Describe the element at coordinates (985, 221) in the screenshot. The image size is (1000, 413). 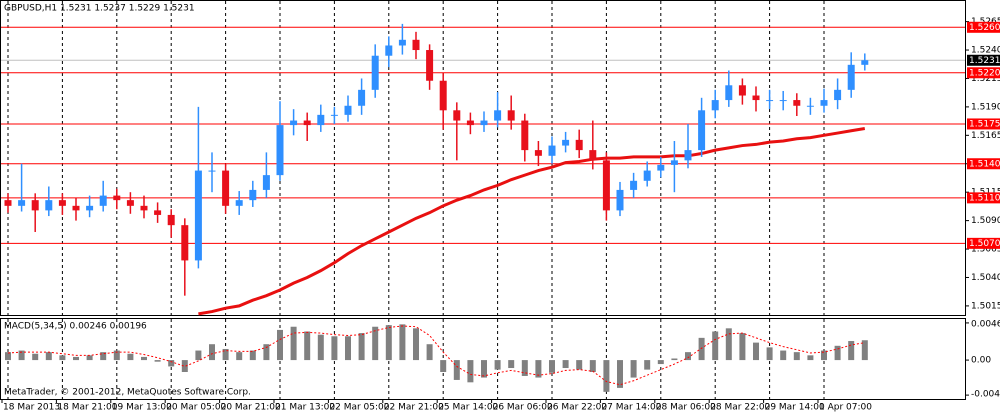
I see `y-tick-label: 1.5090` at that location.